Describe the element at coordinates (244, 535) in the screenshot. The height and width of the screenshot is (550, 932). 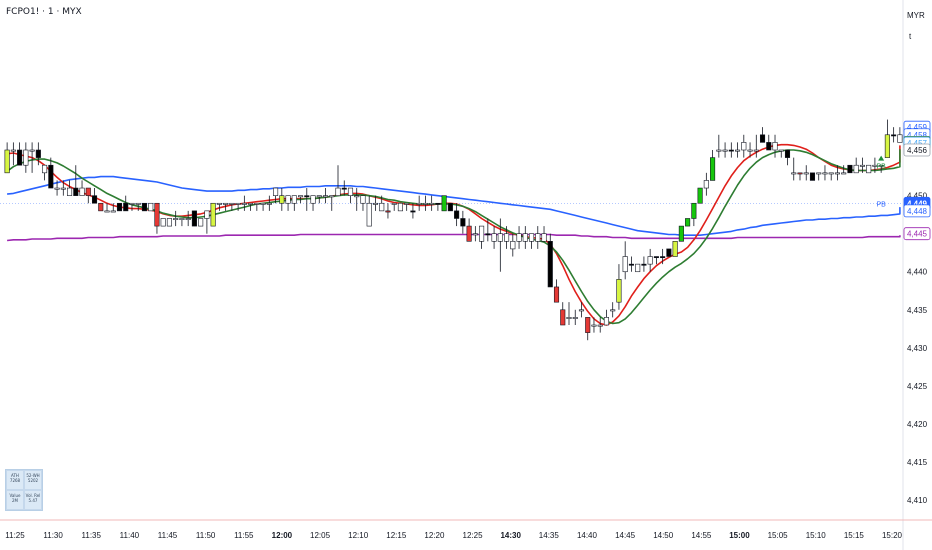
I see `x-tick-label: 11:55` at that location.